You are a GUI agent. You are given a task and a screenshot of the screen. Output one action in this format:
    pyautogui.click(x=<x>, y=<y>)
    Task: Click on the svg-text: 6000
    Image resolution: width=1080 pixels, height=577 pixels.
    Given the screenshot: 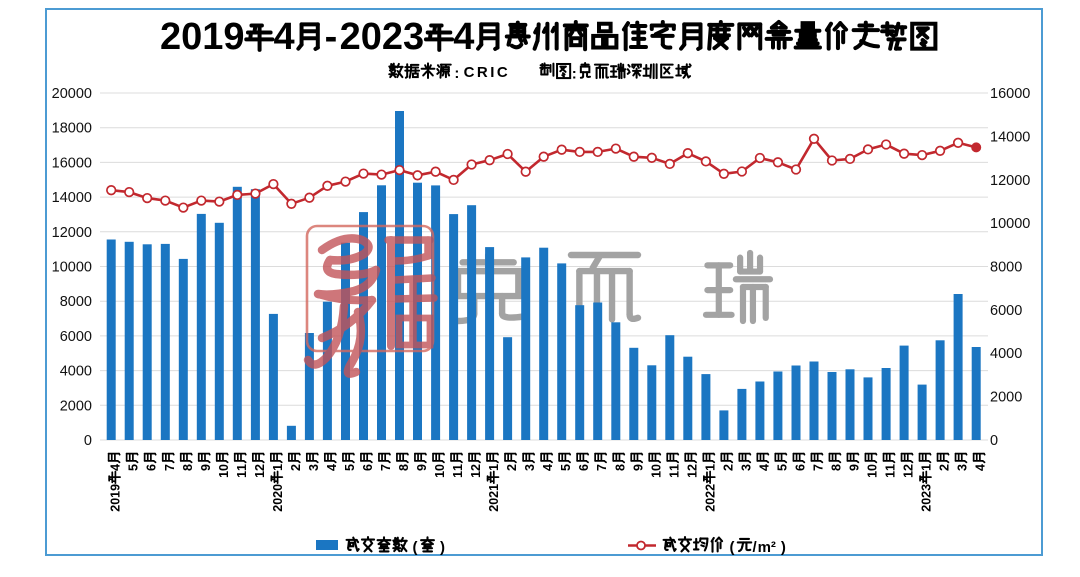 What is the action you would take?
    pyautogui.click(x=76, y=337)
    